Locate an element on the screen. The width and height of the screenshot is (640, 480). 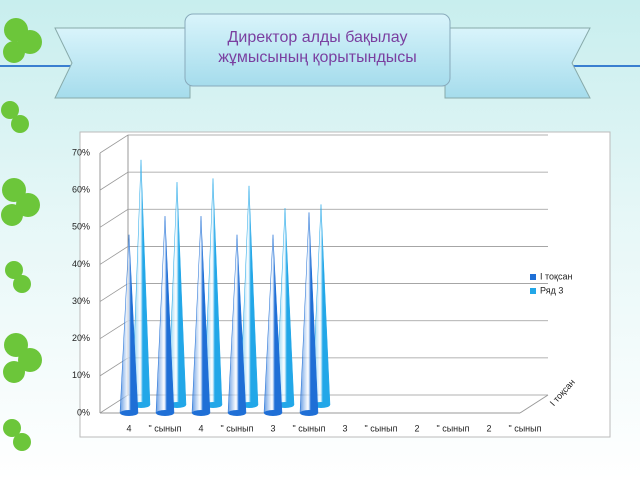
axis-line is located at coordinates (534, 404).